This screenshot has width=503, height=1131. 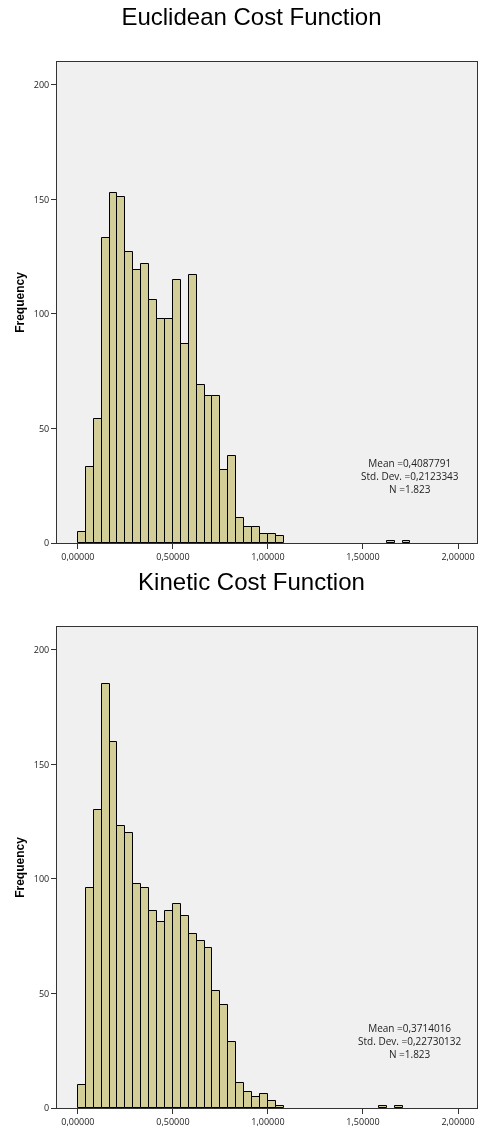 What do you see at coordinates (410, 463) in the screenshot?
I see `annotation: Mean =0,4087791` at bounding box center [410, 463].